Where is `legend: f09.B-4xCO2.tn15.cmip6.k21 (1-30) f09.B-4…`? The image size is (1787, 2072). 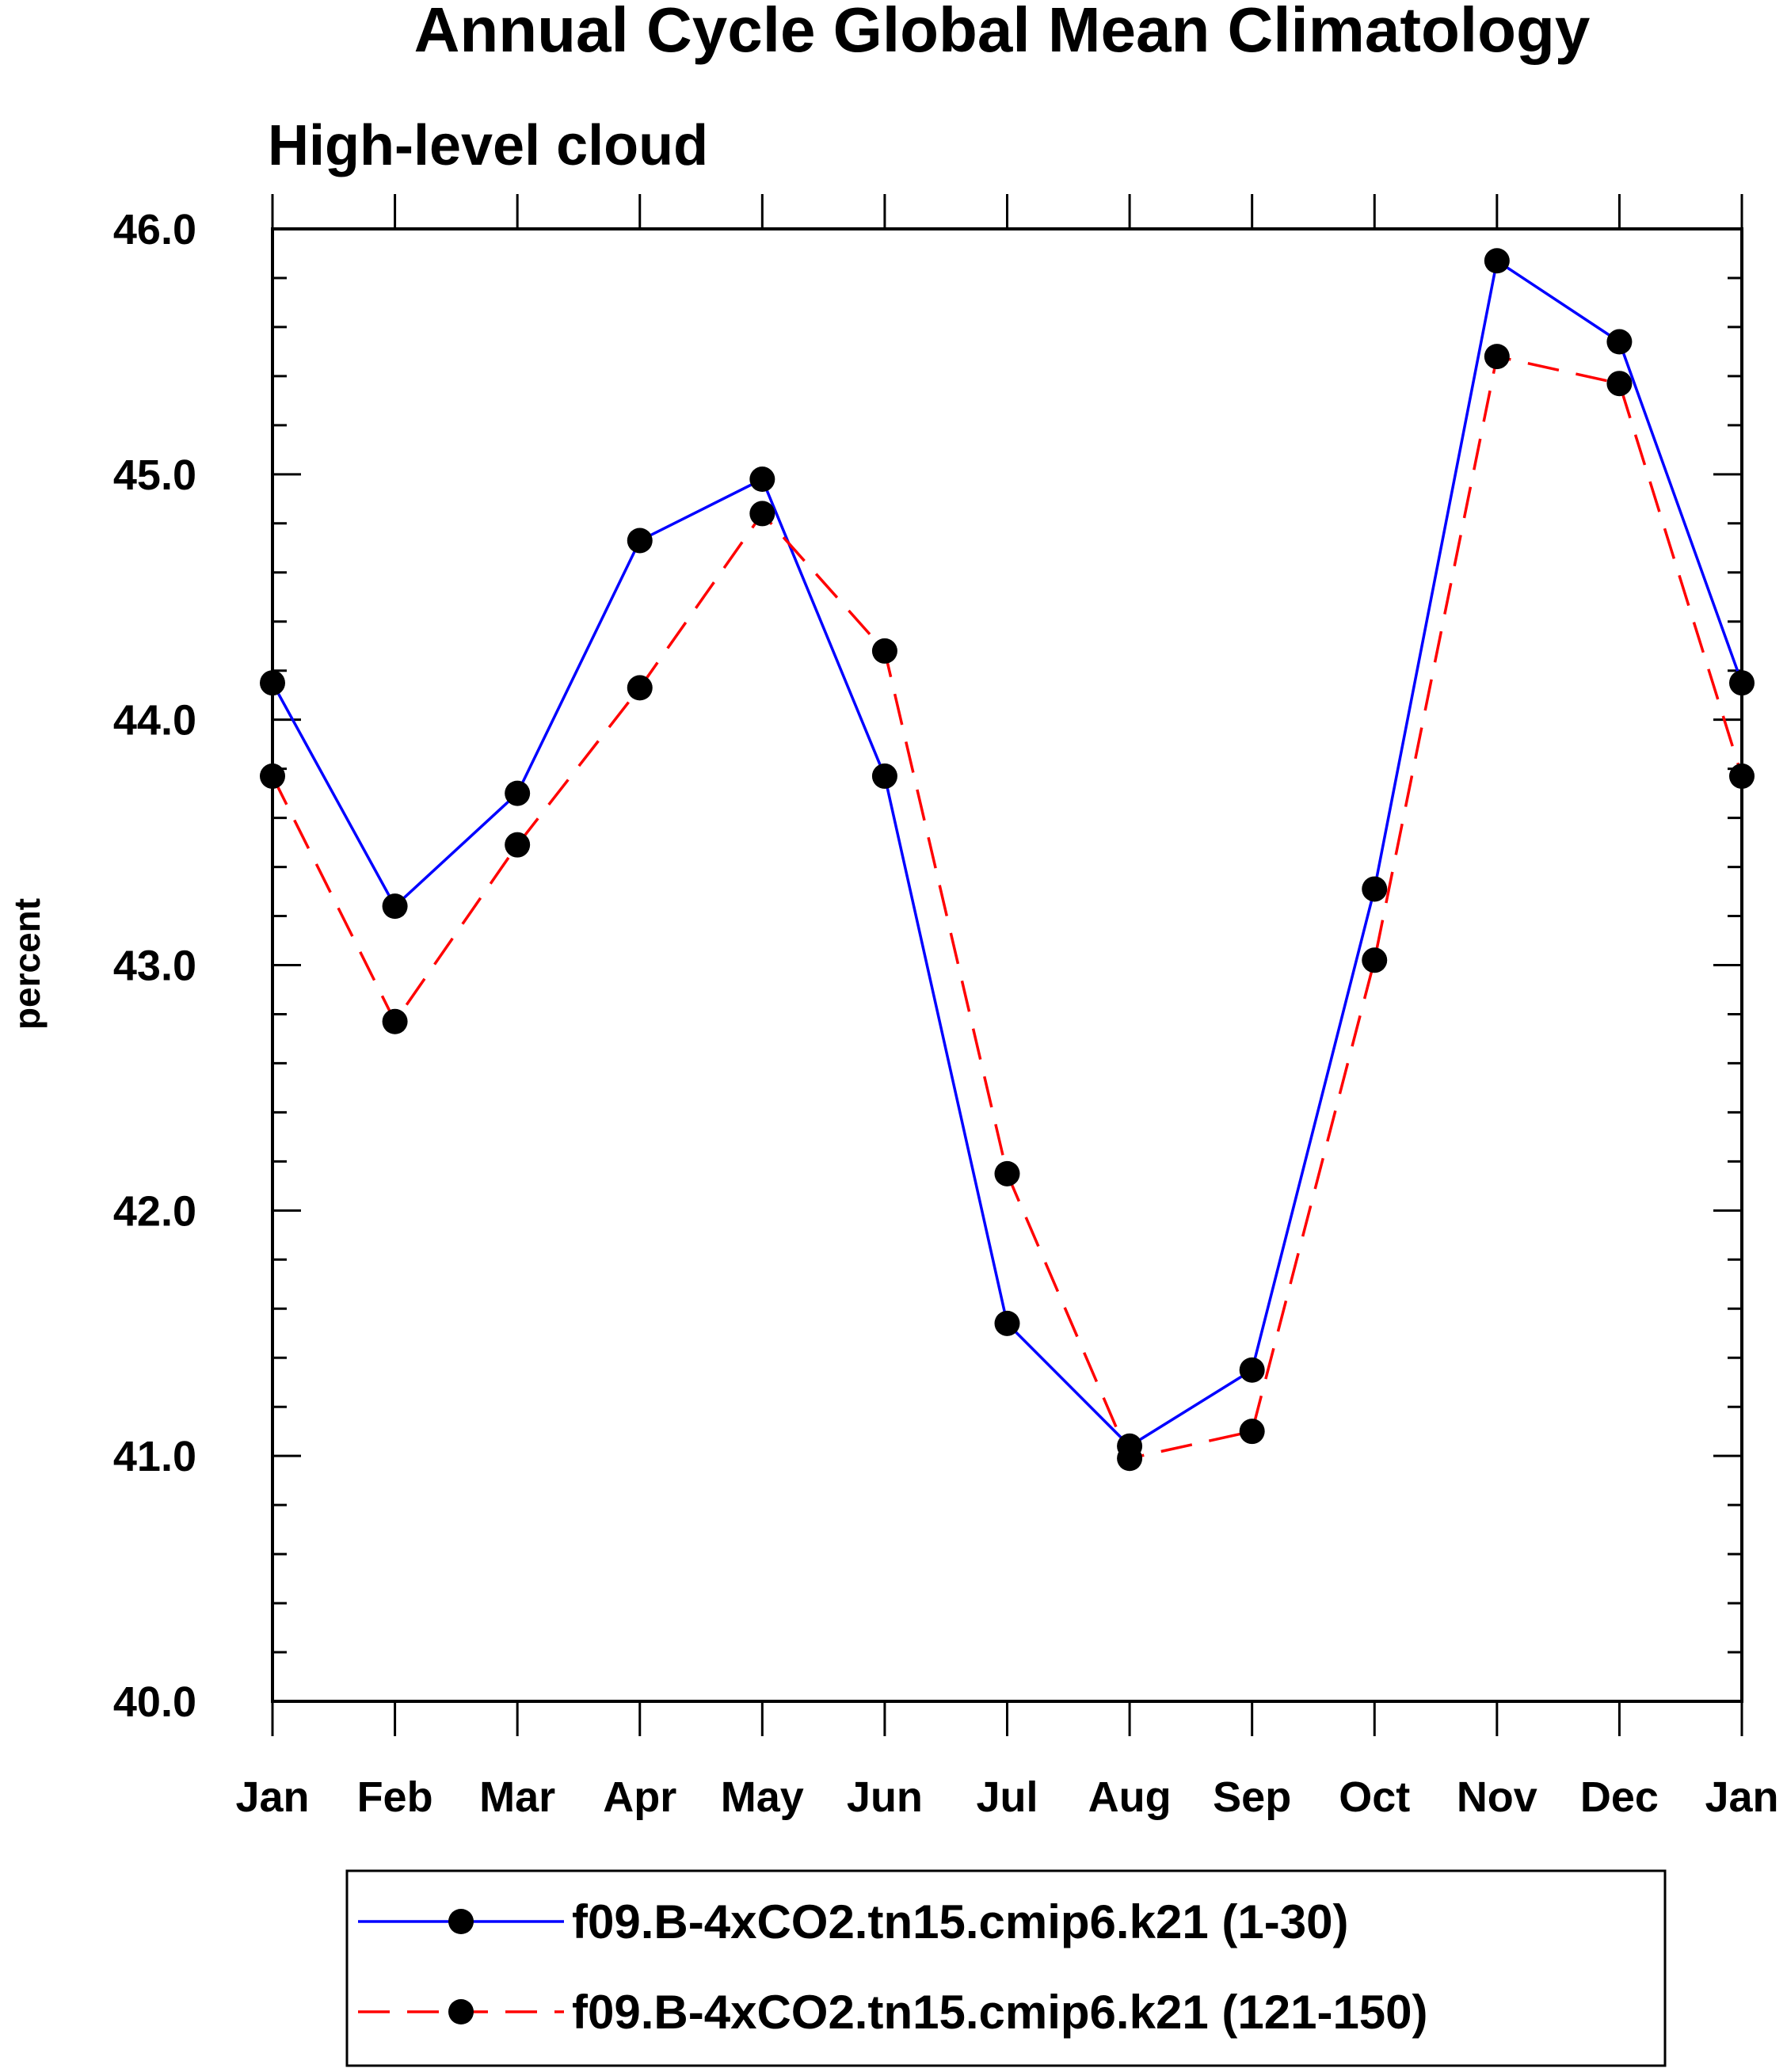 legend: f09.B-4xCO2.tn15.cmip6.k21 (1-30) f09.B-4… is located at coordinates (1006, 1968).